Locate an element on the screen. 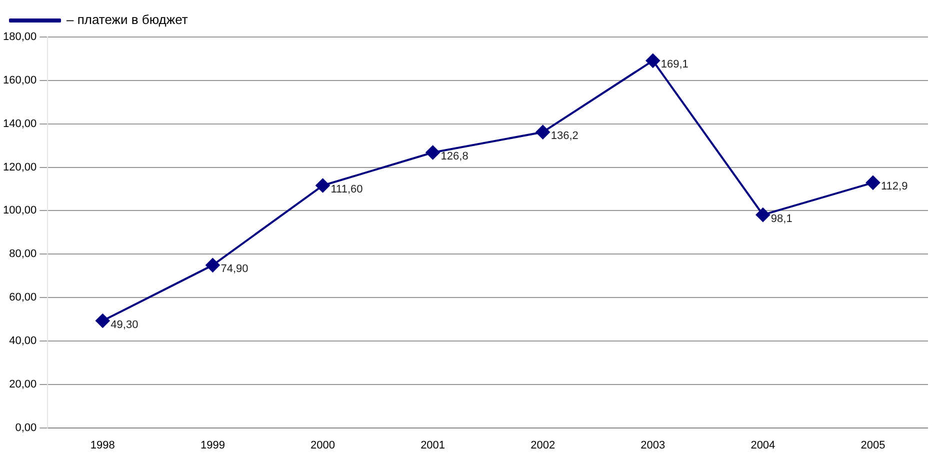 The width and height of the screenshot is (938, 455). data-label: 112,9 is located at coordinates (894, 186).